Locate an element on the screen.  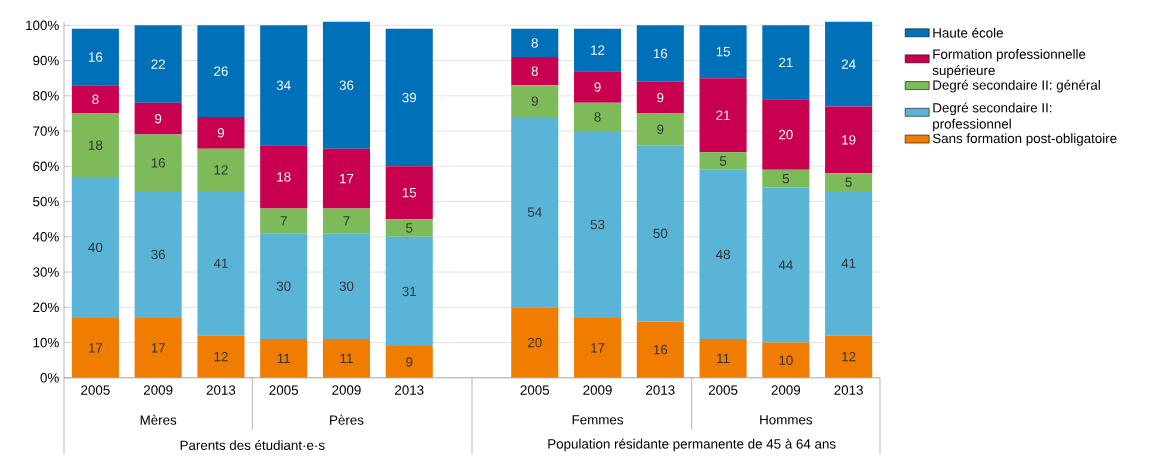
data-label: 26 is located at coordinates (221, 71).